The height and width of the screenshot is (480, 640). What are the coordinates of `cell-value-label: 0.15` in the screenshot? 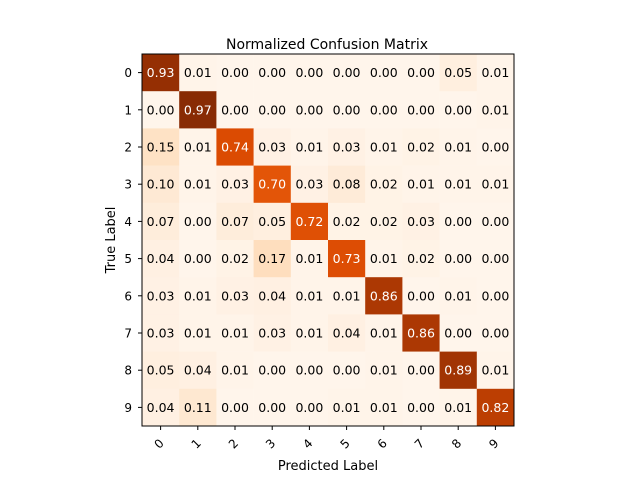 It's located at (161, 147).